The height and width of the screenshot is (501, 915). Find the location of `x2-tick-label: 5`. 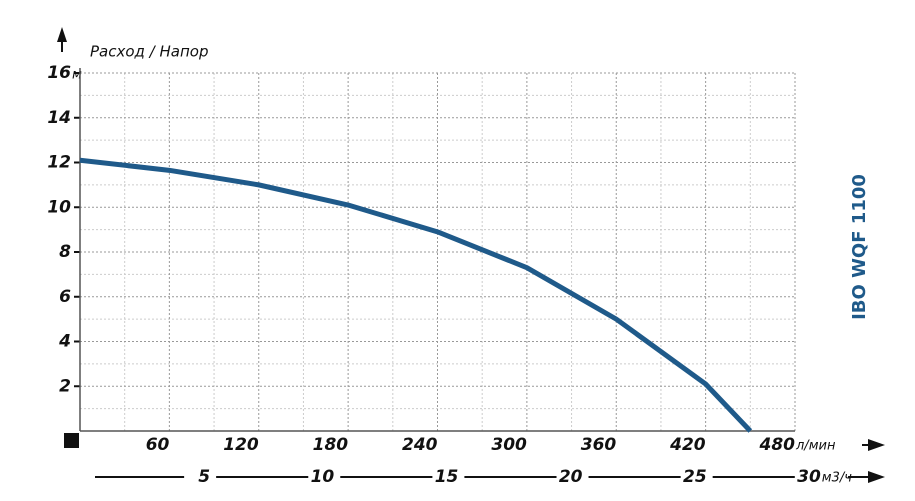

x2-tick-label: 5 is located at coordinates (204, 477).